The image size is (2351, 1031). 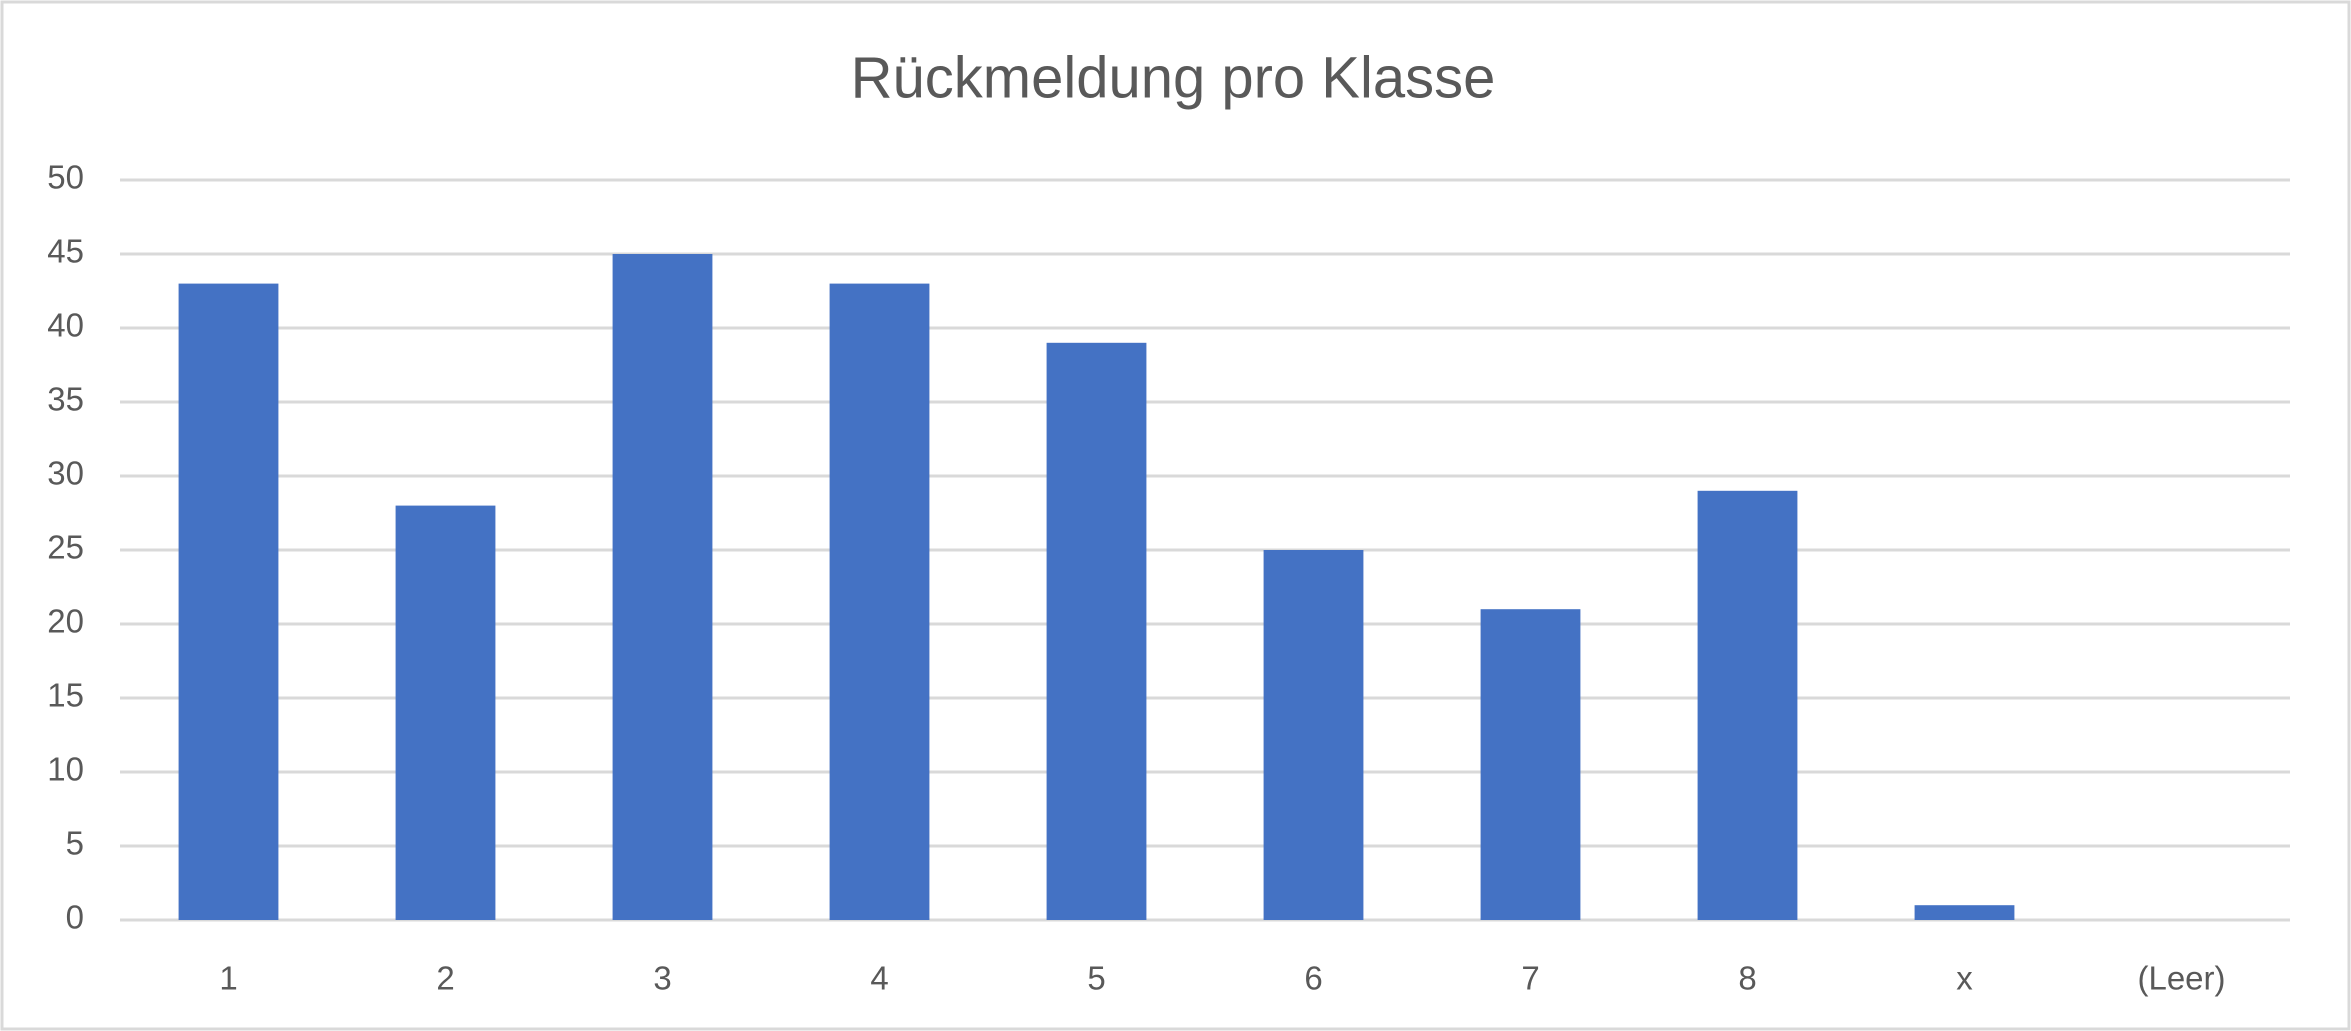 I want to click on y-tick-label: 40, so click(x=65, y=325).